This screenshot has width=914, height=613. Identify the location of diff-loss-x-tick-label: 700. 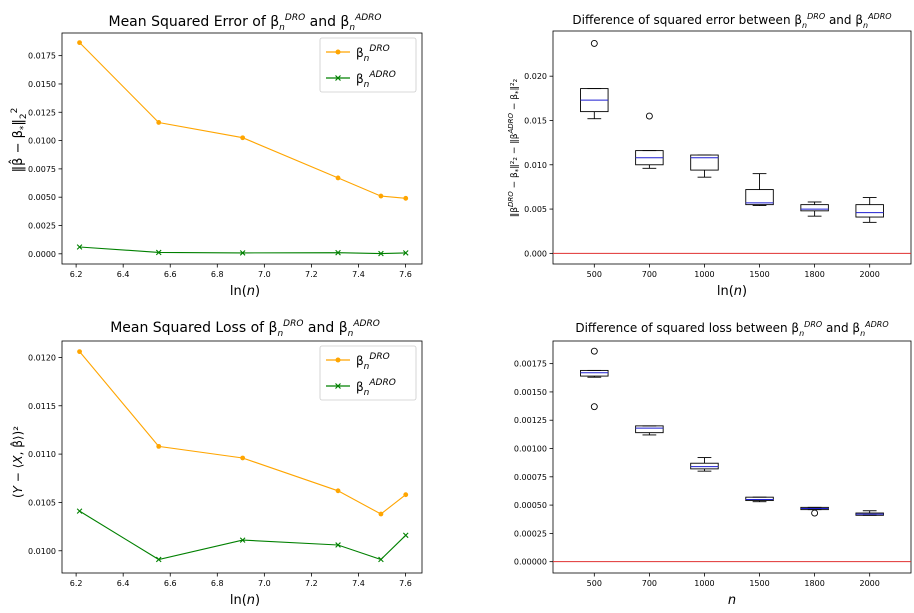
(649, 583).